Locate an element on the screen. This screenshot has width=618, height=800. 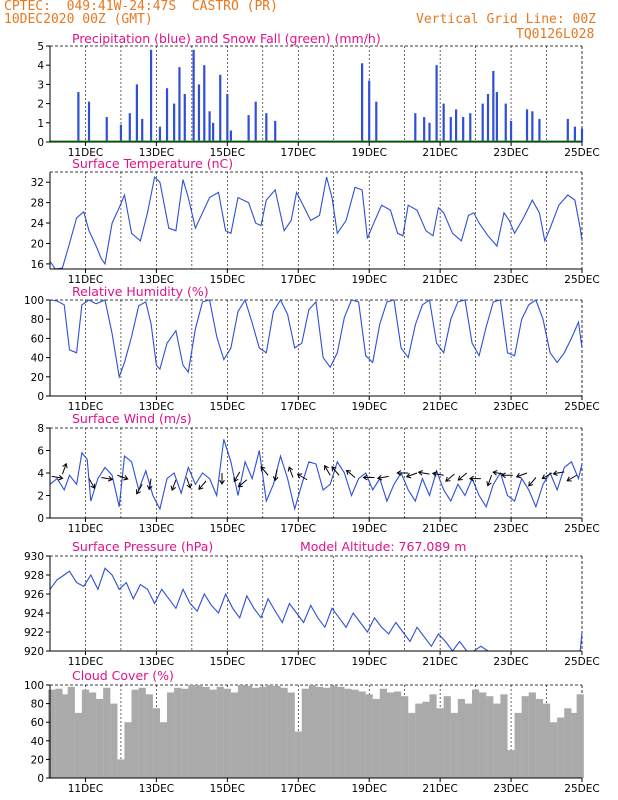
pressure-series-line is located at coordinates (316, 609).